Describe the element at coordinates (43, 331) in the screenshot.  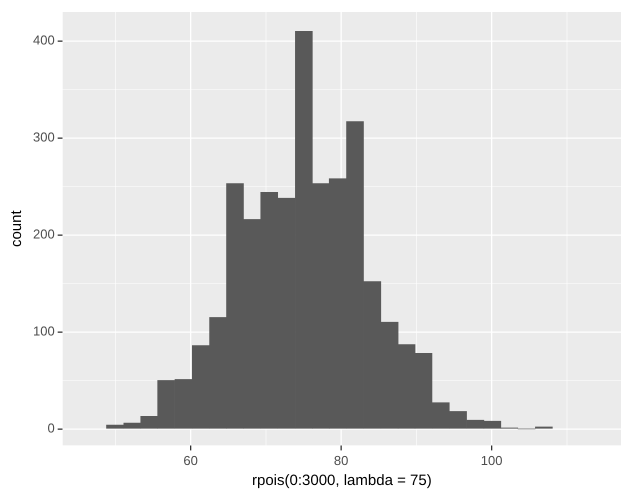
I see `y-tick-label: 100` at that location.